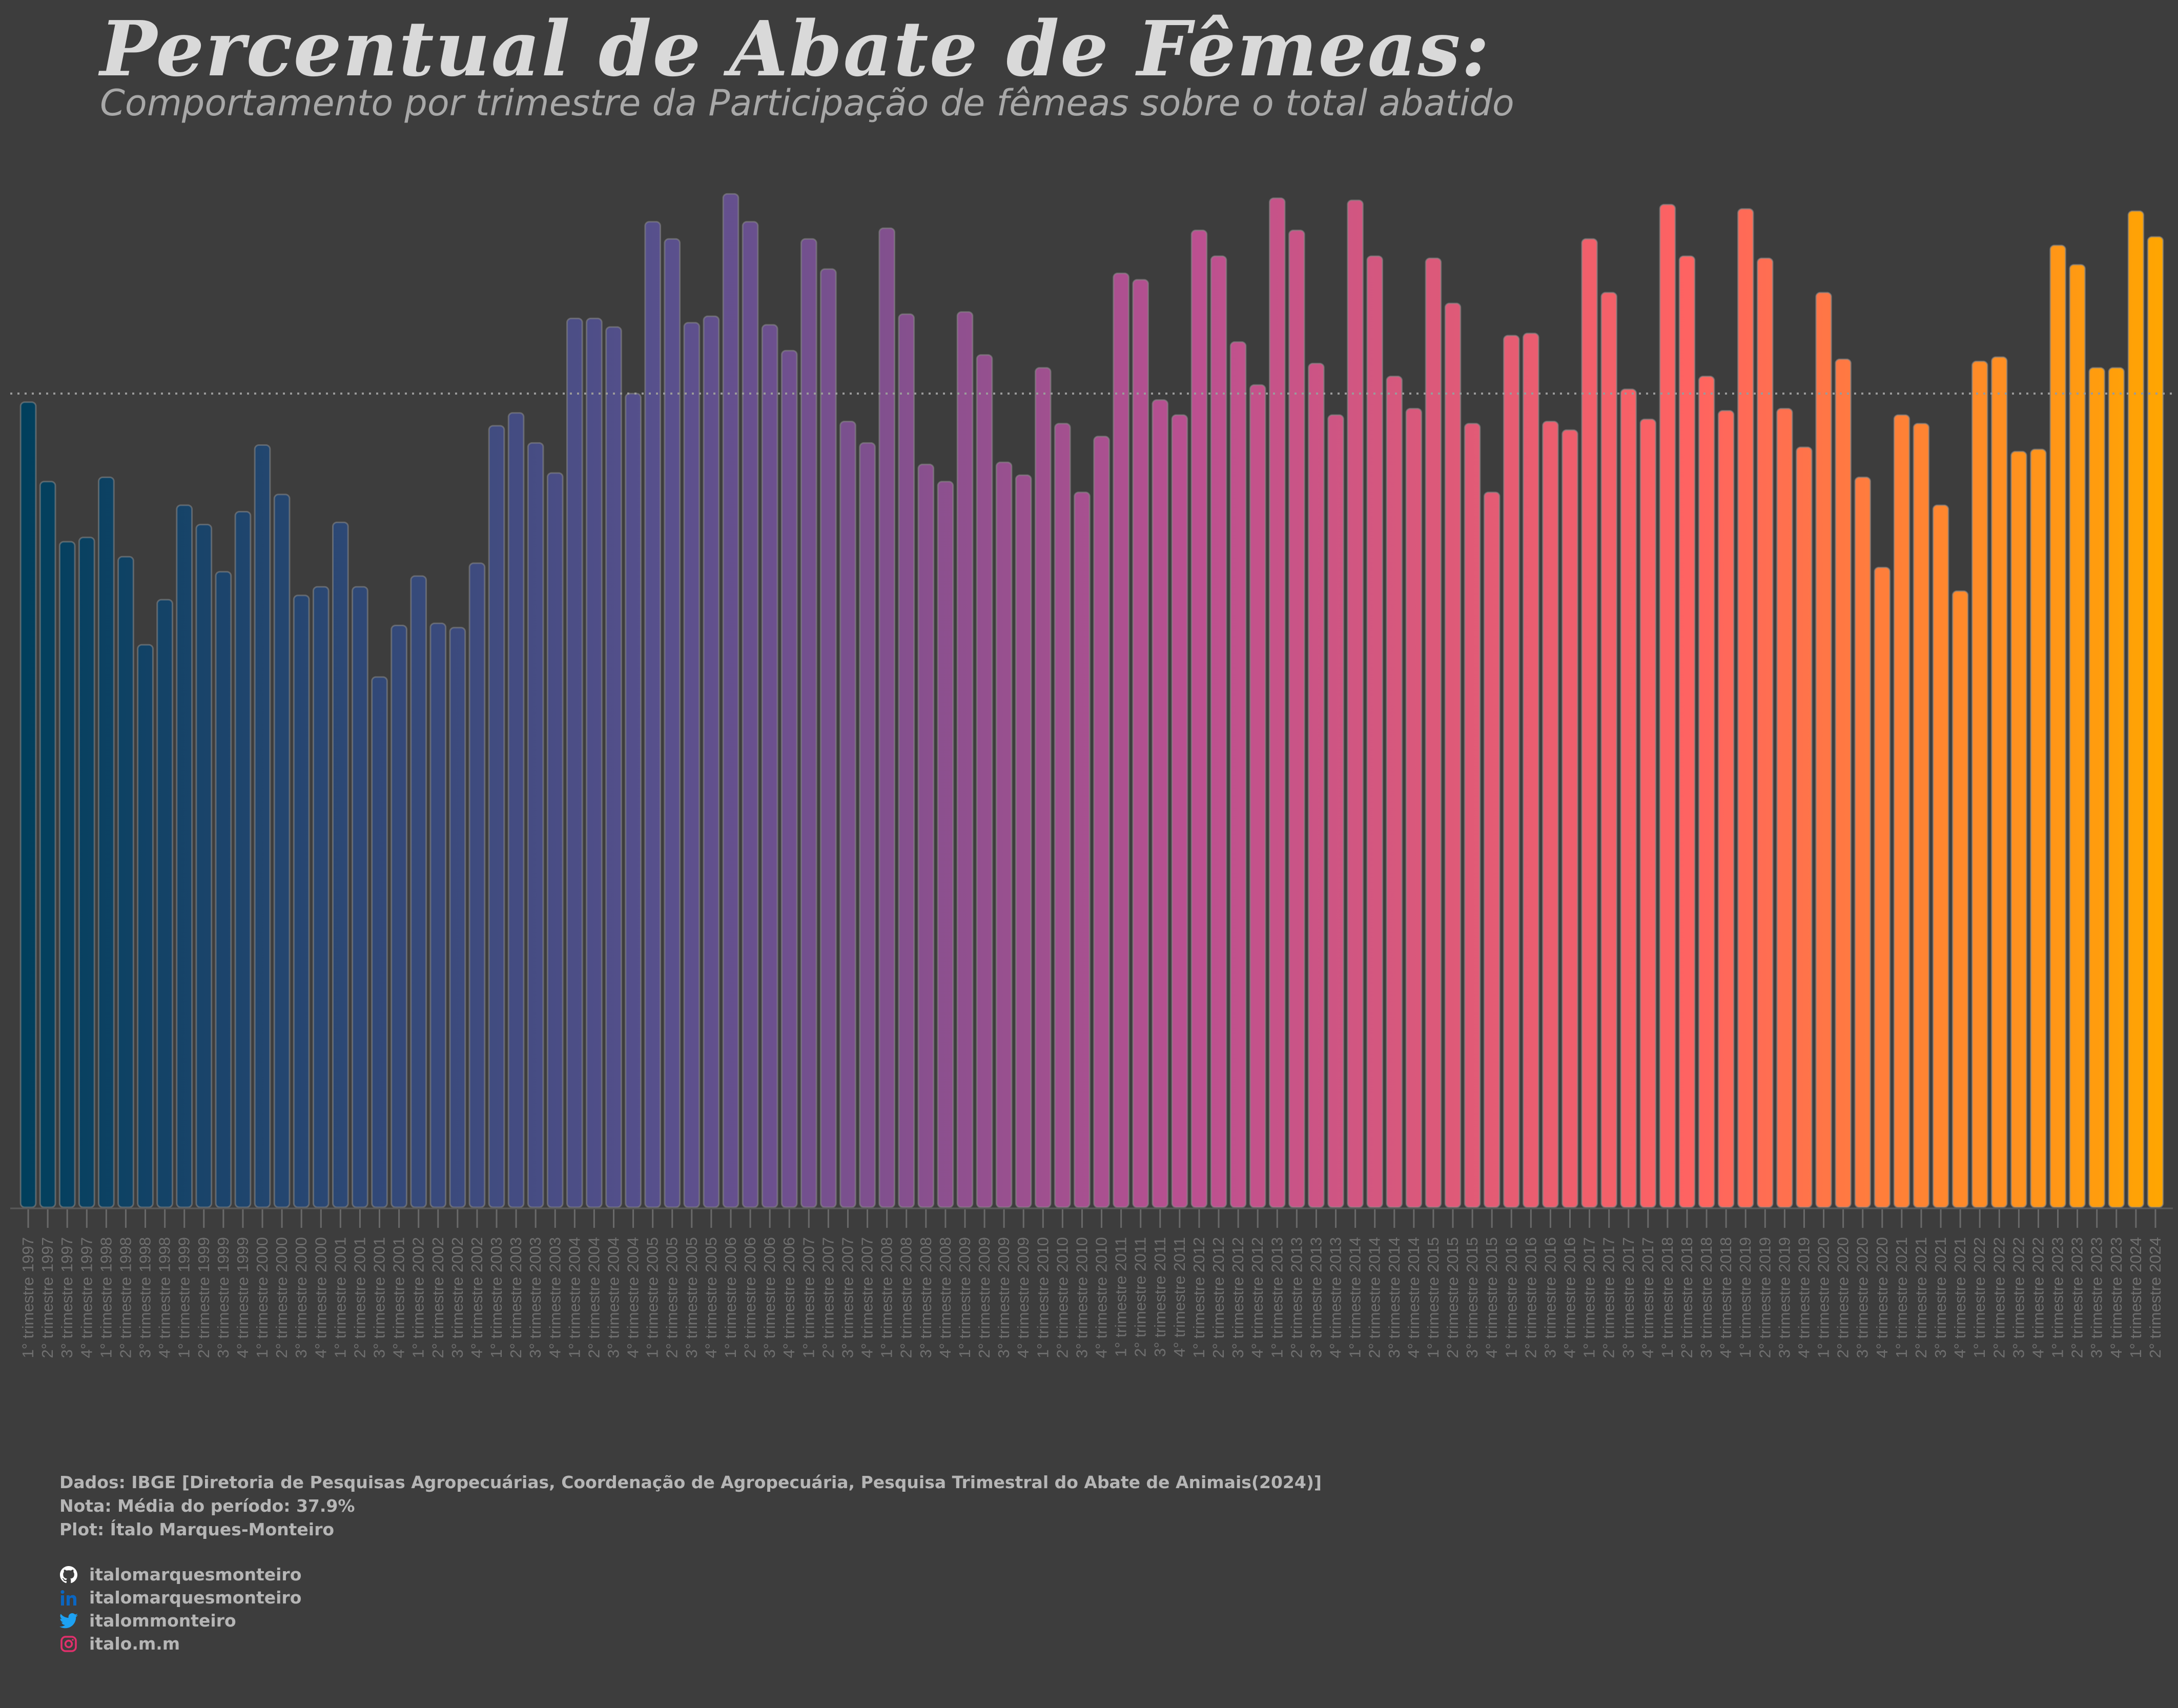  What do you see at coordinates (555, 1297) in the screenshot?
I see `x-tick-label: 4° trimestre 2003` at bounding box center [555, 1297].